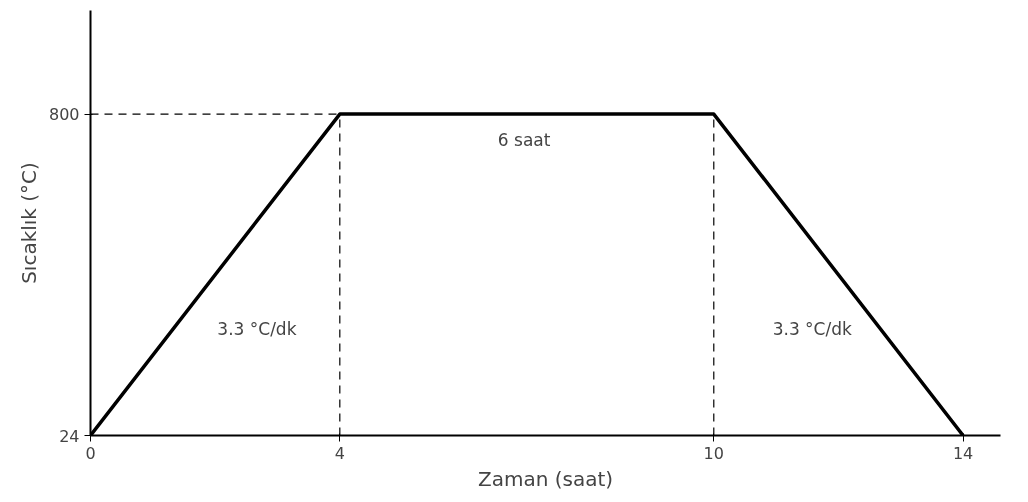 This screenshot has width=1028, height=502. Describe the element at coordinates (524, 139) in the screenshot. I see `annotation: 6 saat` at that location.